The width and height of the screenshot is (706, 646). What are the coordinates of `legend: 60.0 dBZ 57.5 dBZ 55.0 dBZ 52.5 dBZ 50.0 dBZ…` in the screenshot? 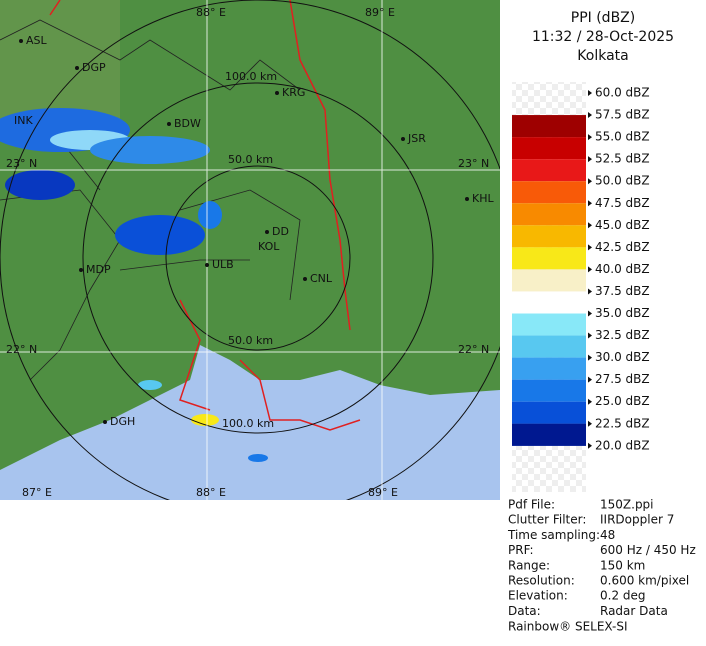 It's located at (581, 269).